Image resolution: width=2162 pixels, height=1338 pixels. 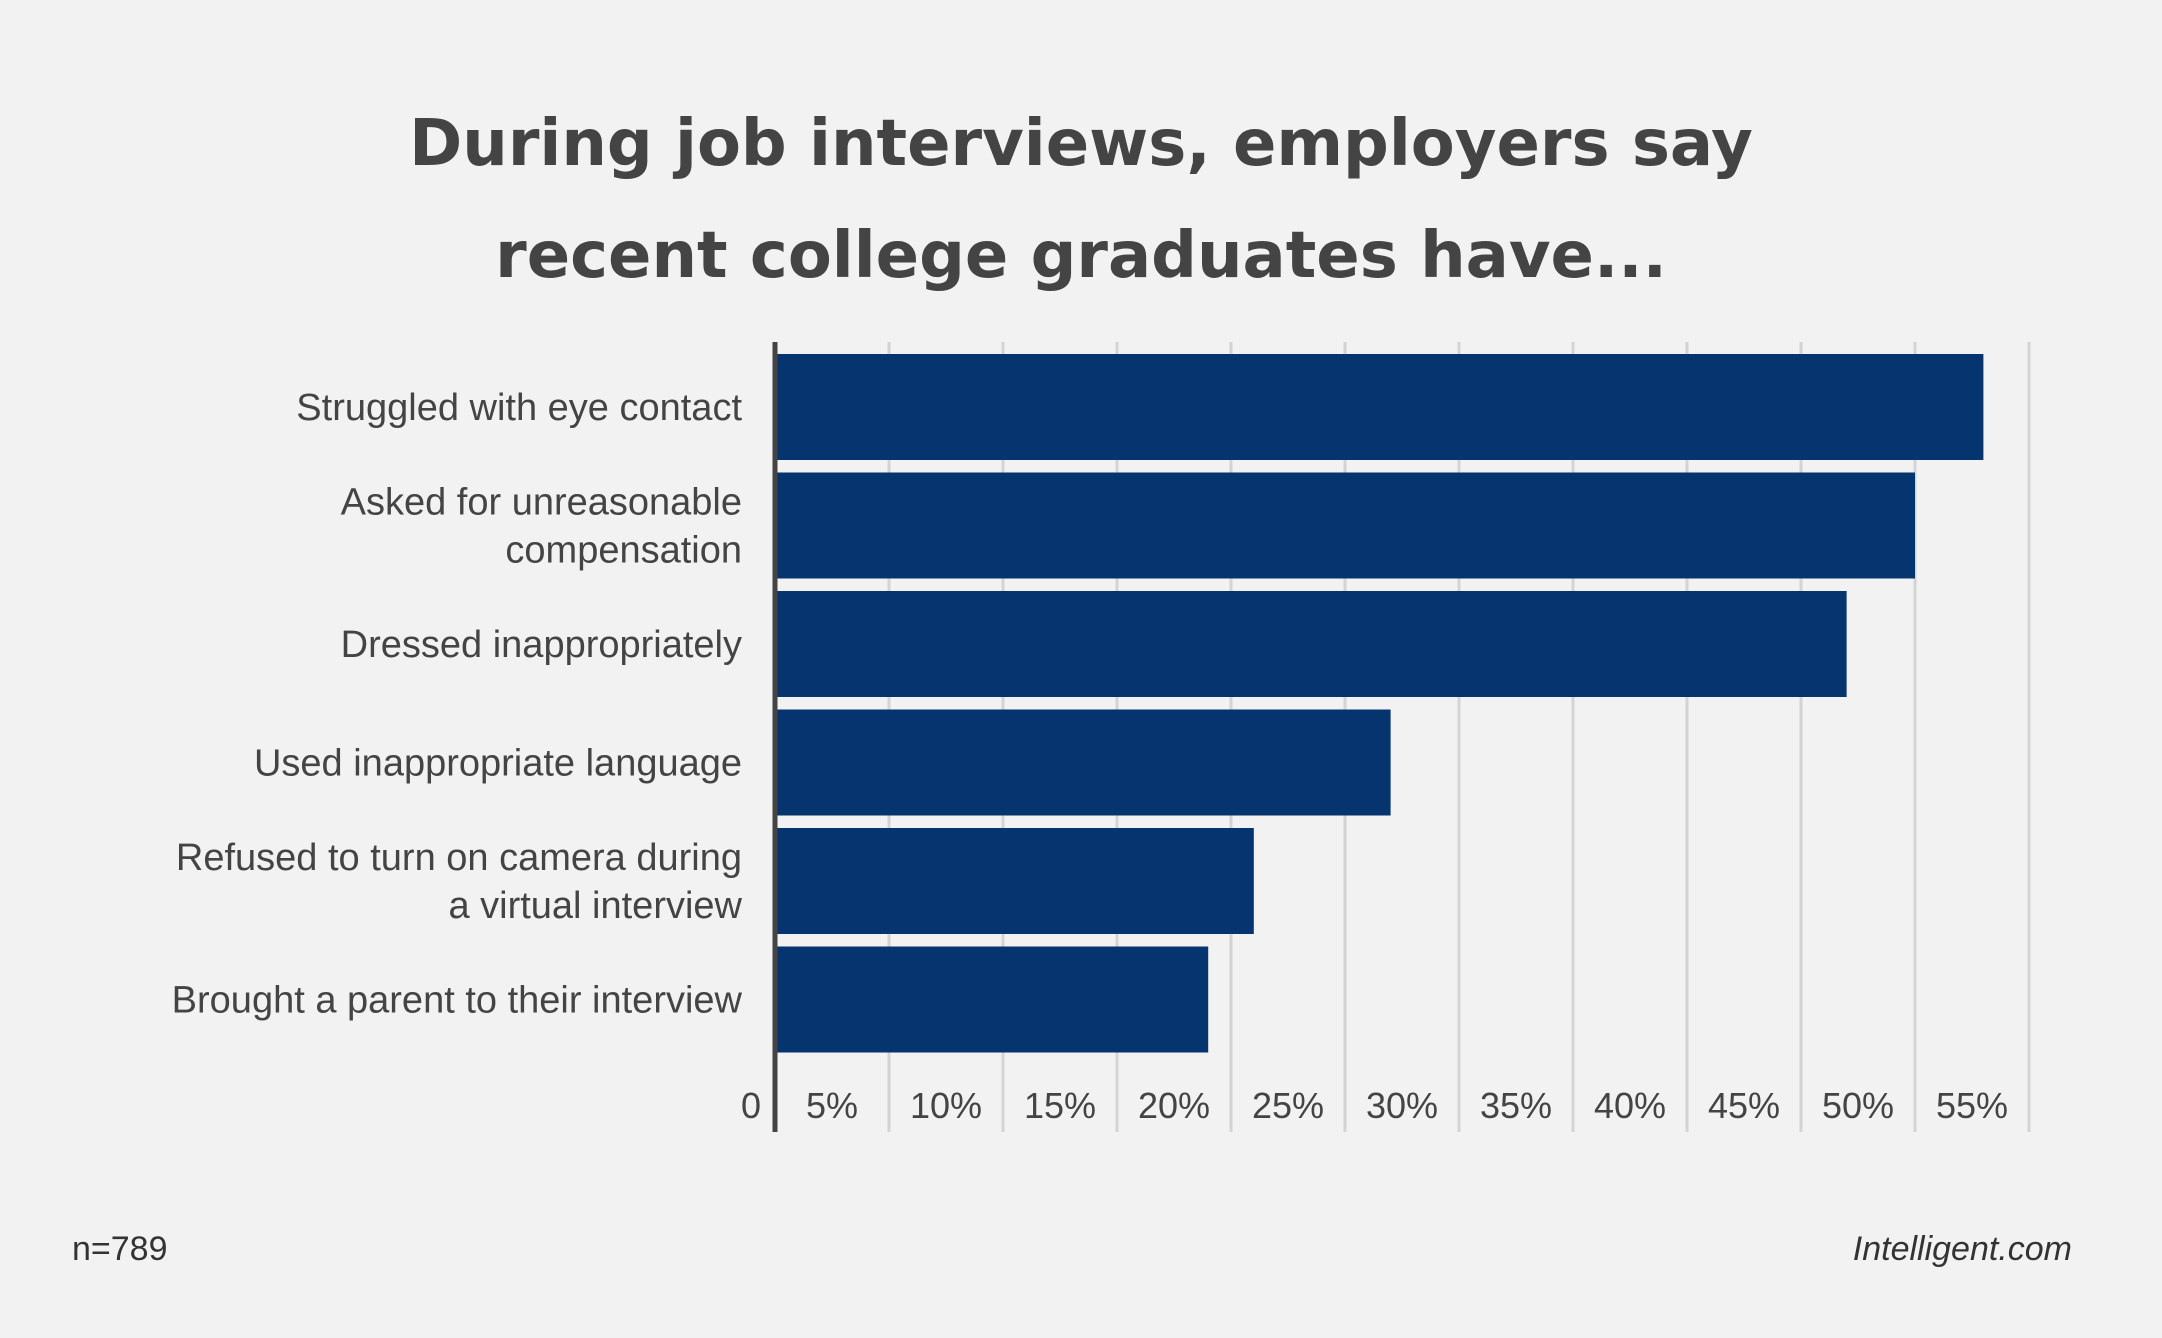 What do you see at coordinates (459, 858) in the screenshot?
I see `category-label-4-line-0: Refused to turn on camera during` at bounding box center [459, 858].